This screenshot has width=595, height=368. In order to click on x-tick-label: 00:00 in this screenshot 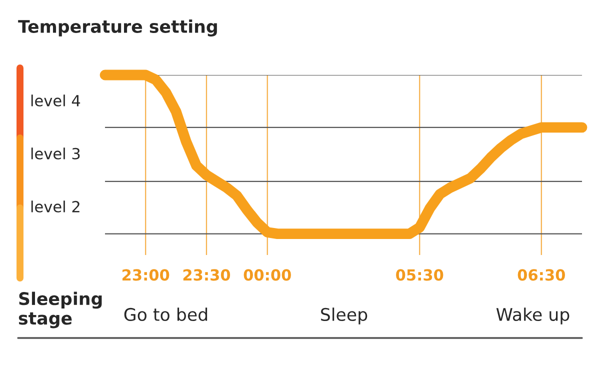, I will do `click(267, 275)`.